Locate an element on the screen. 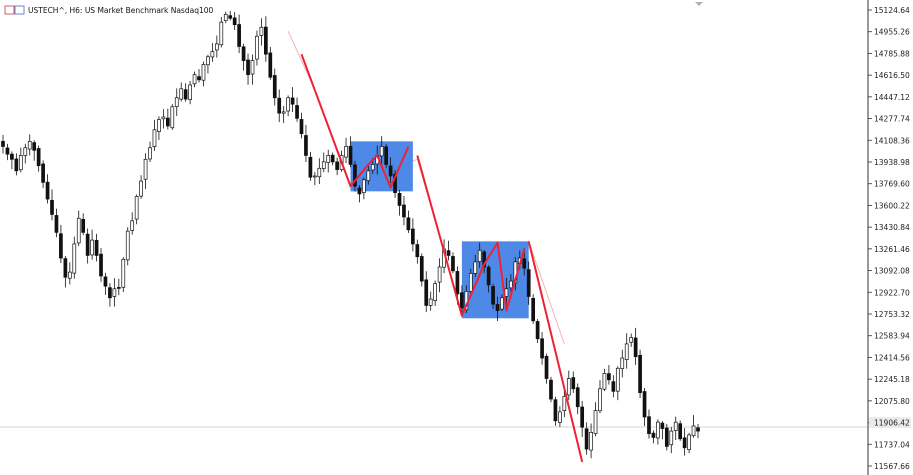 This screenshot has height=475, width=913. price-tick-label: 13769.60 is located at coordinates (892, 184).